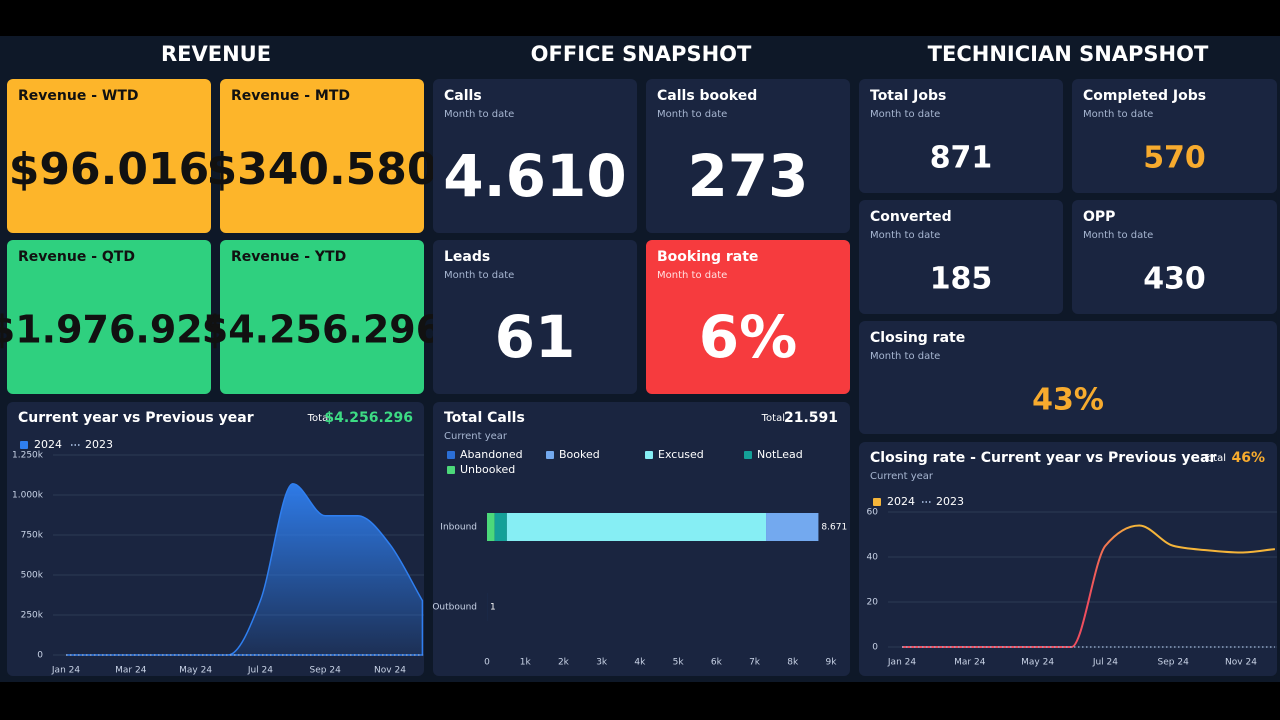 The image size is (1280, 720). Describe the element at coordinates (32, 576) in the screenshot. I see `y-tick-label: 500k` at that location.